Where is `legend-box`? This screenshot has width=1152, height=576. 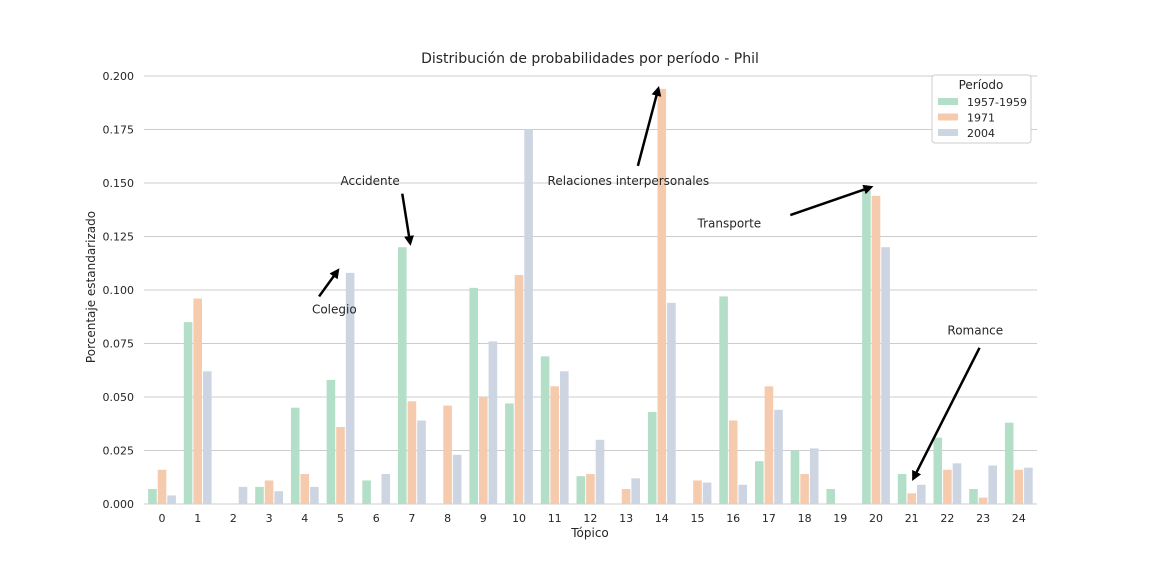
legend-box is located at coordinates (981, 109).